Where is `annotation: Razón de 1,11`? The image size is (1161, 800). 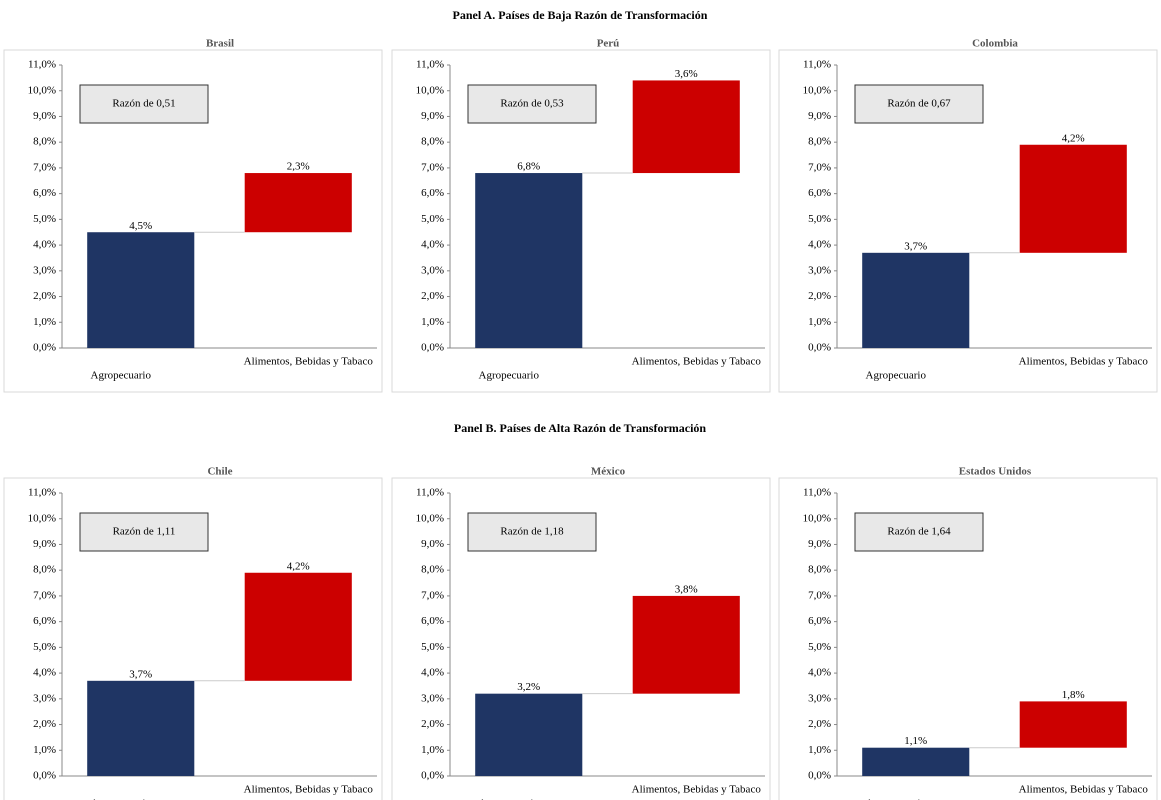 annotation: Razón de 1,11 is located at coordinates (144, 532).